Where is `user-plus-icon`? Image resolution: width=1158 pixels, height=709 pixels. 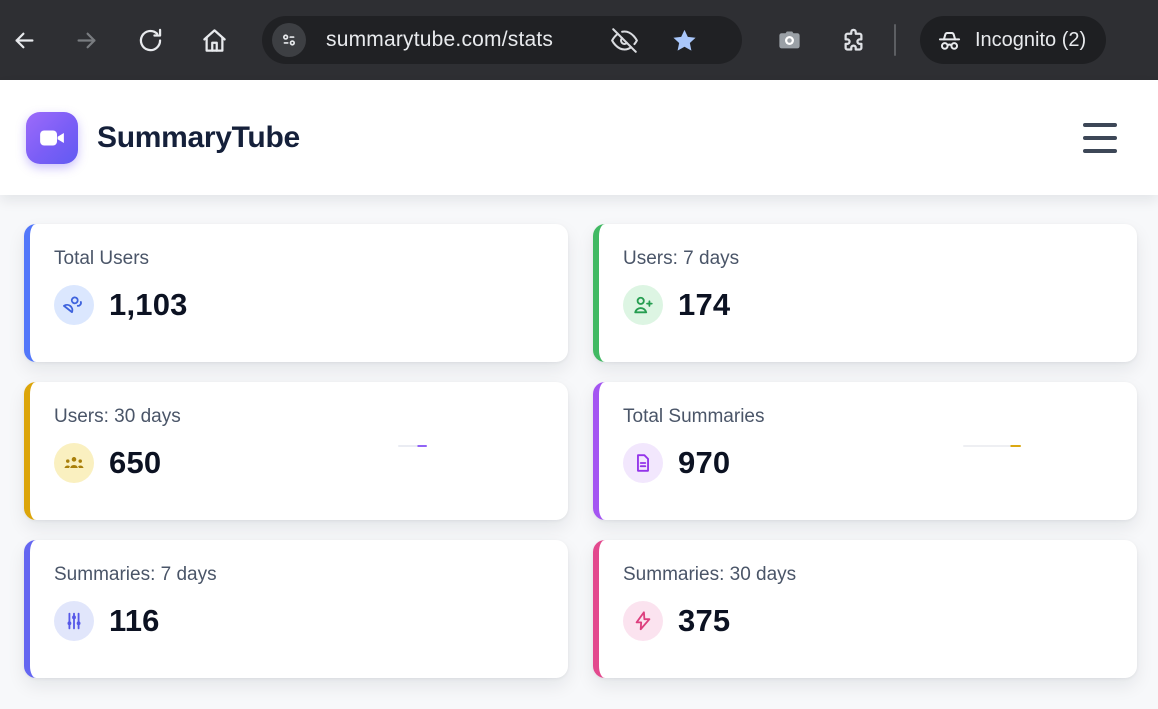
user-plus-icon is located at coordinates (643, 305).